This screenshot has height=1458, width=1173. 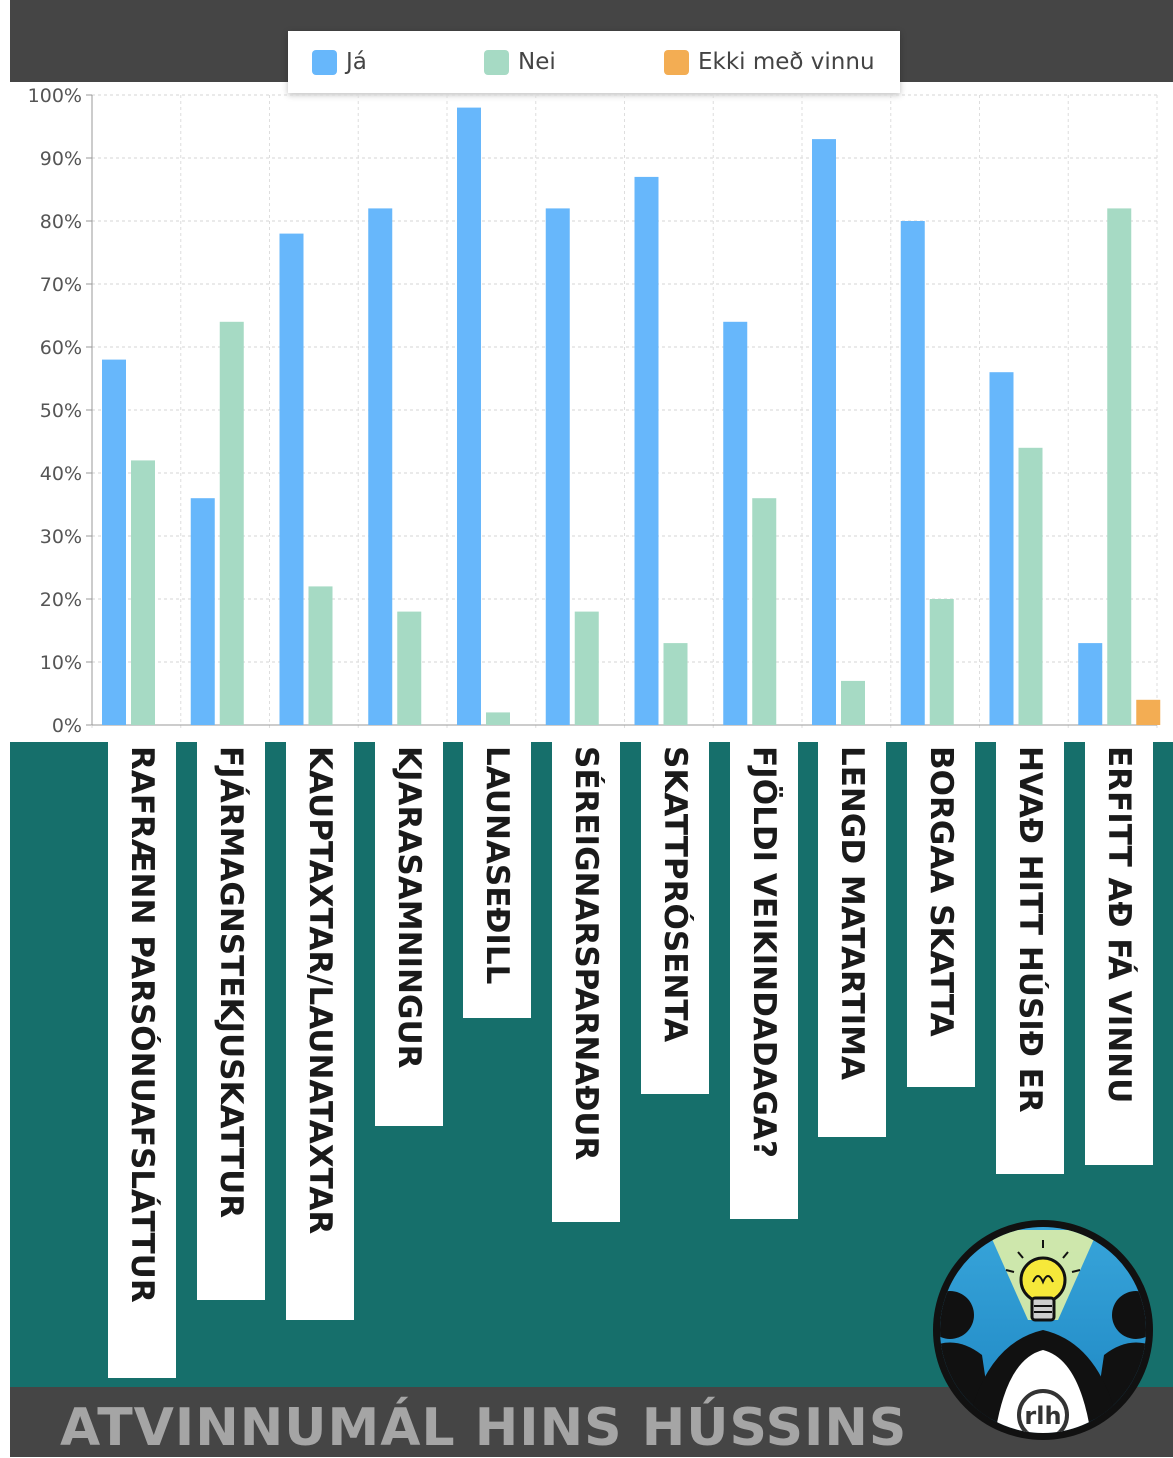 I want to click on legend-item-nei: Nei, so click(x=520, y=62).